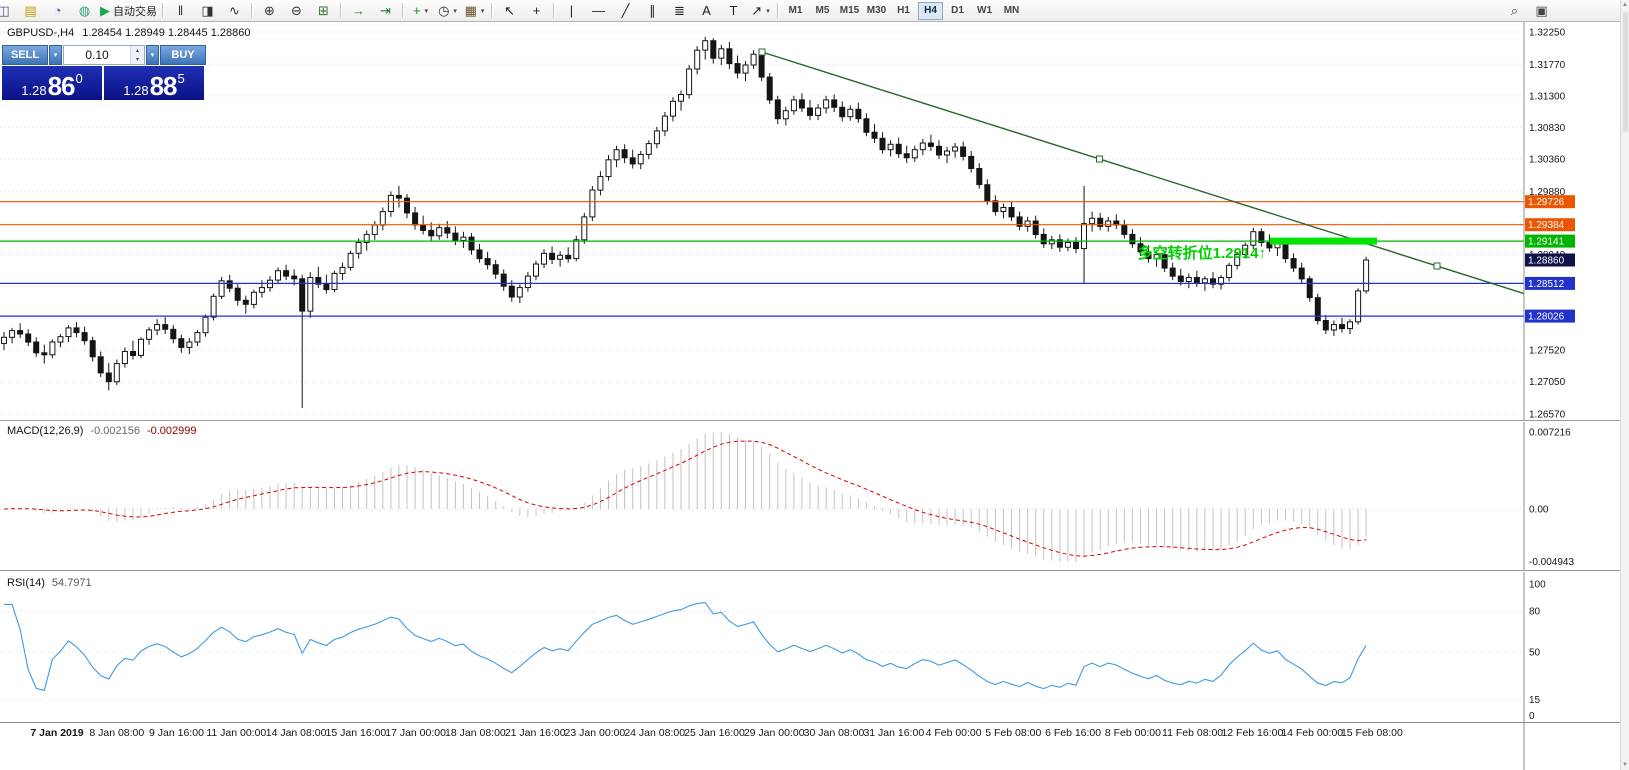 This screenshot has height=770, width=1629. Describe the element at coordinates (41, 33) in the screenshot. I see `symbol-title: GBPUSD-,H4` at that location.